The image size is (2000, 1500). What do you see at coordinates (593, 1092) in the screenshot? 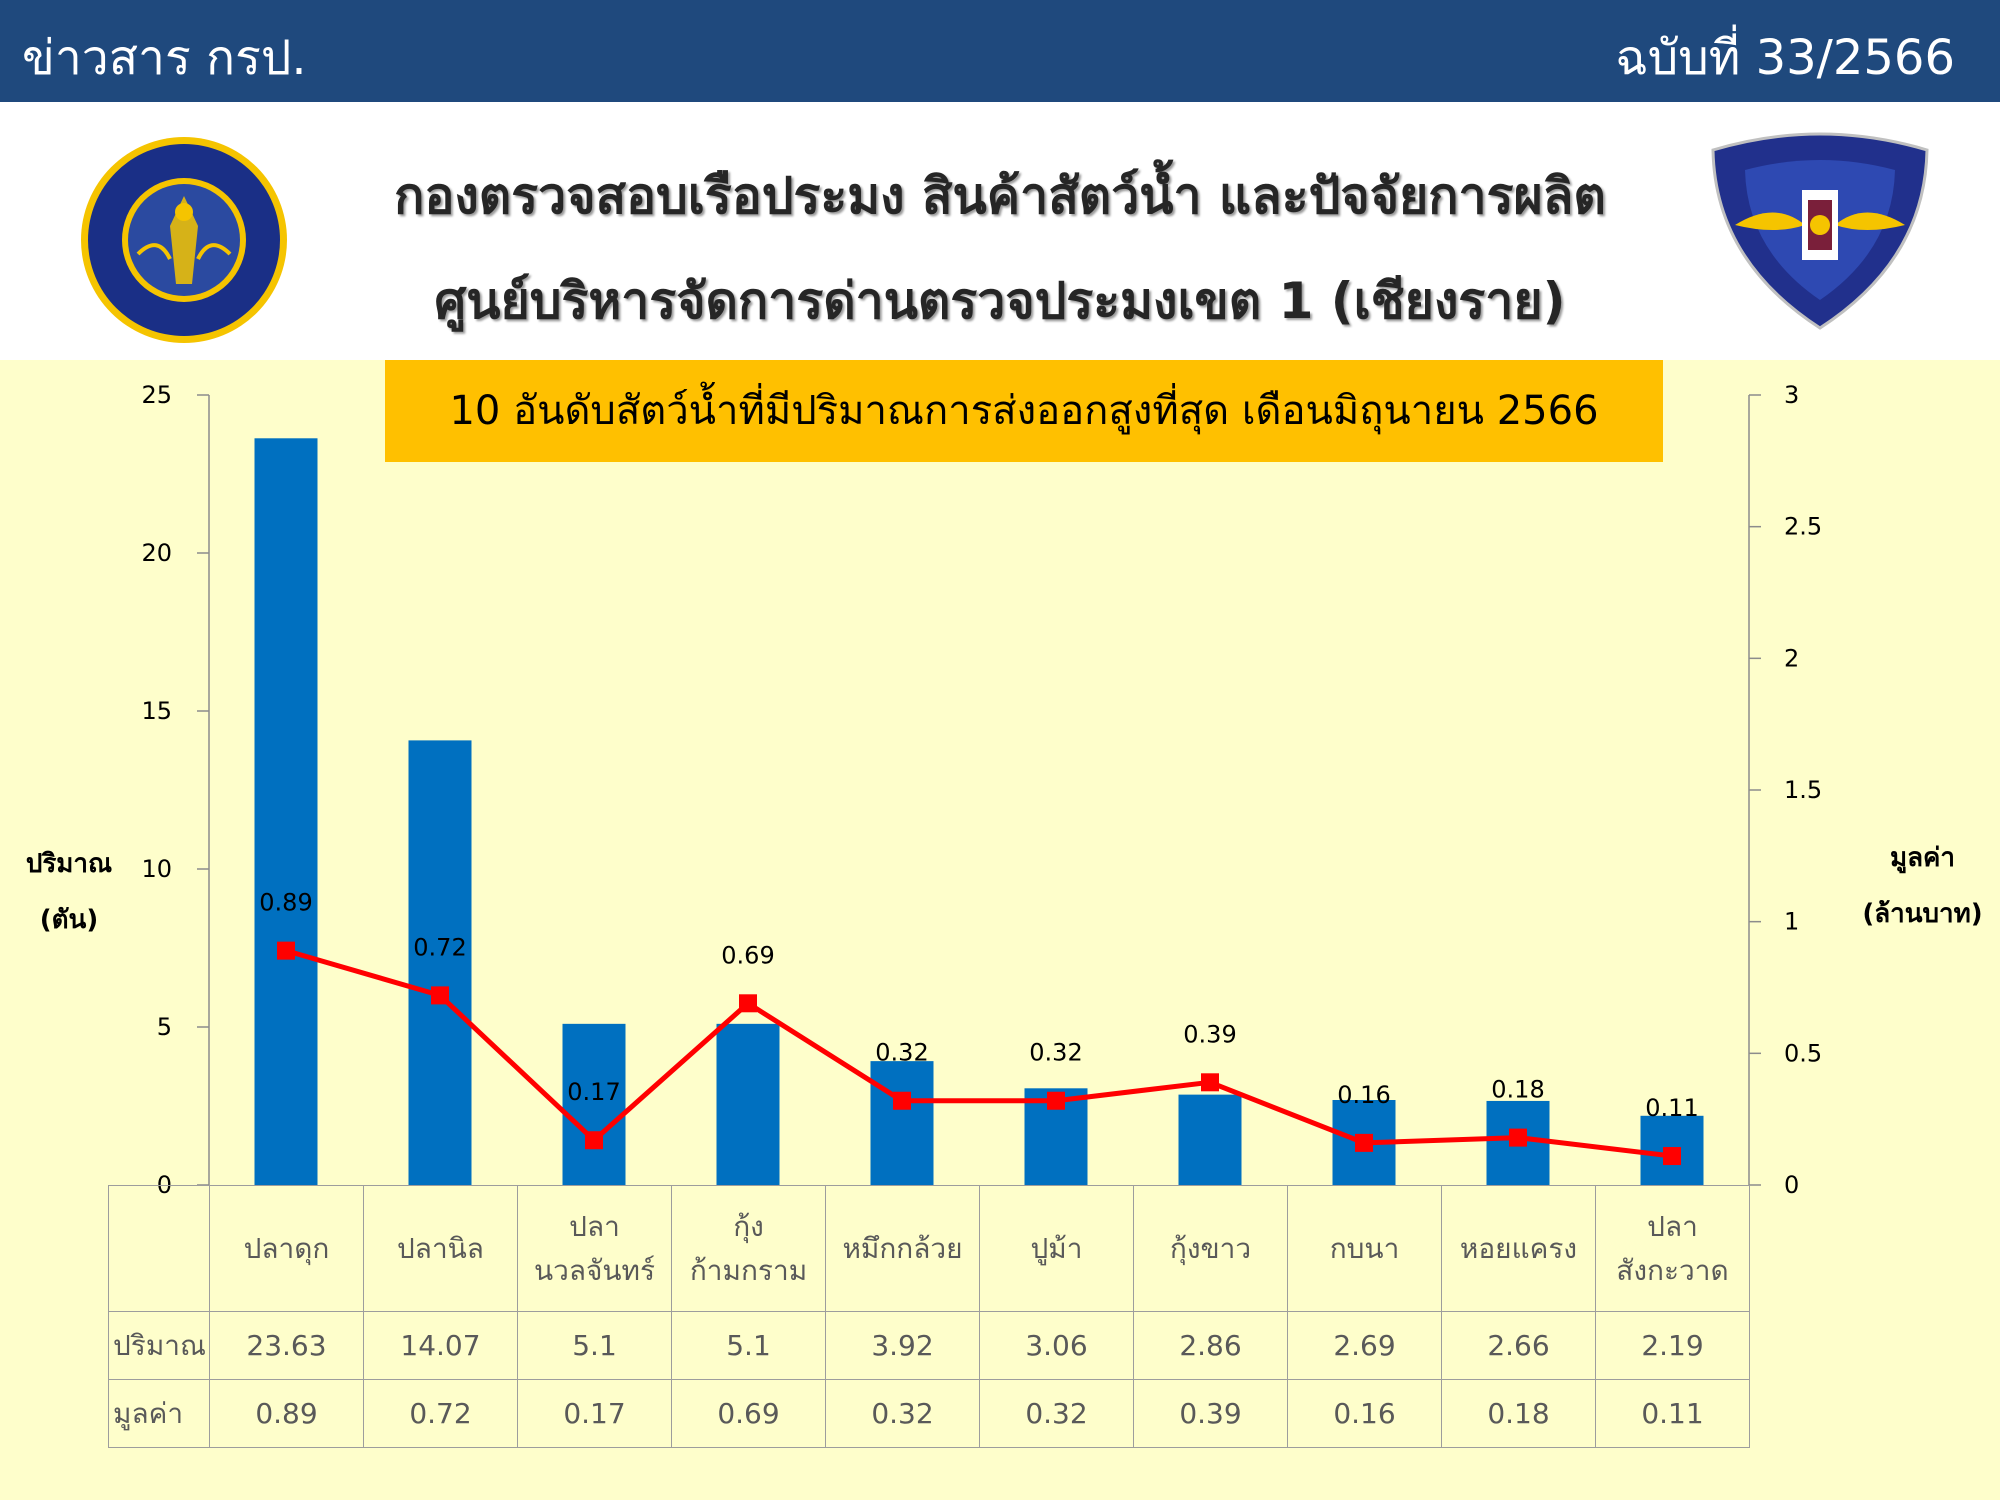
I see `line-data-label: 0.17` at bounding box center [593, 1092].